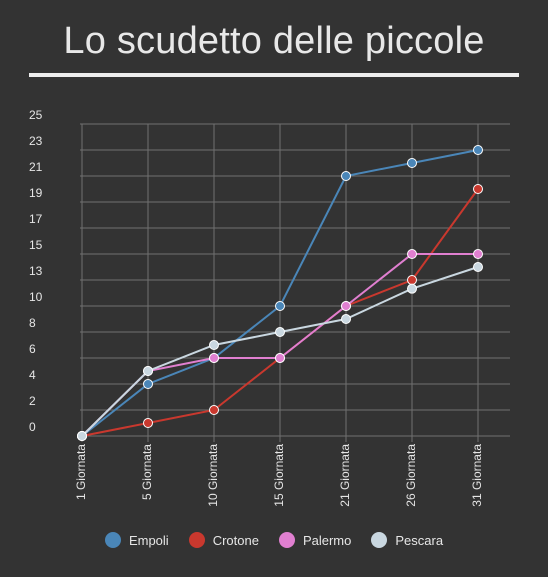 The image size is (548, 577). I want to click on x-tick-label: 1 Giornata, so click(81, 472).